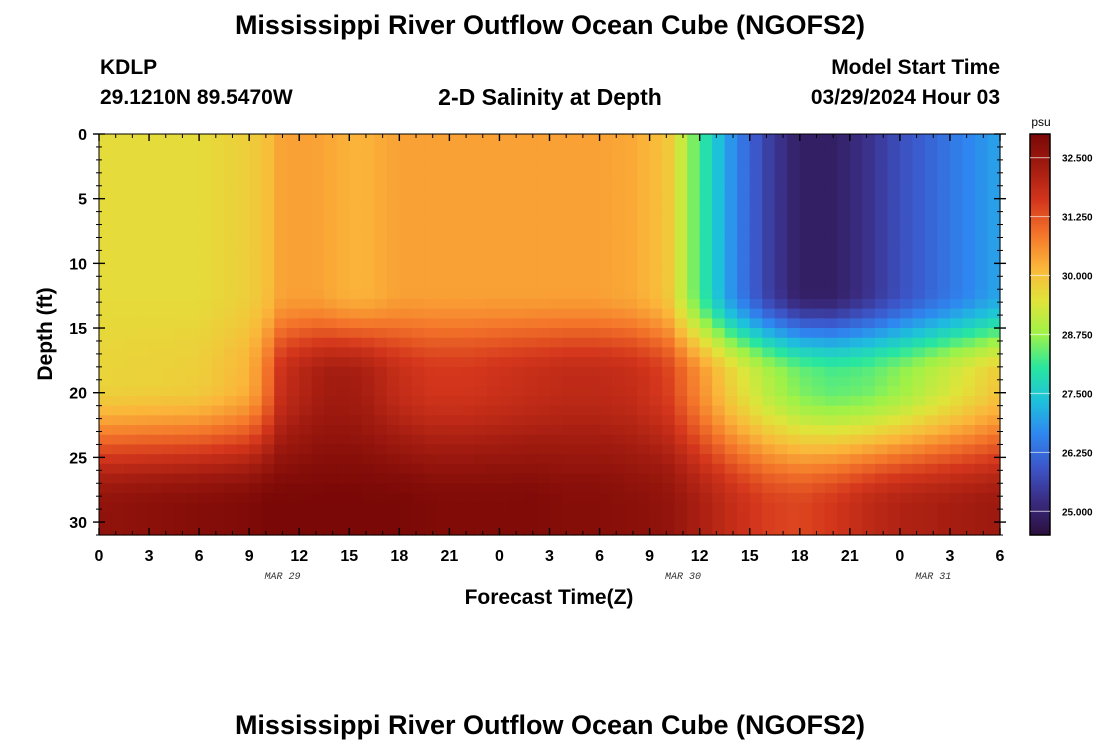  I want to click on x-axis-label: Forecast Time(Z), so click(549, 597).